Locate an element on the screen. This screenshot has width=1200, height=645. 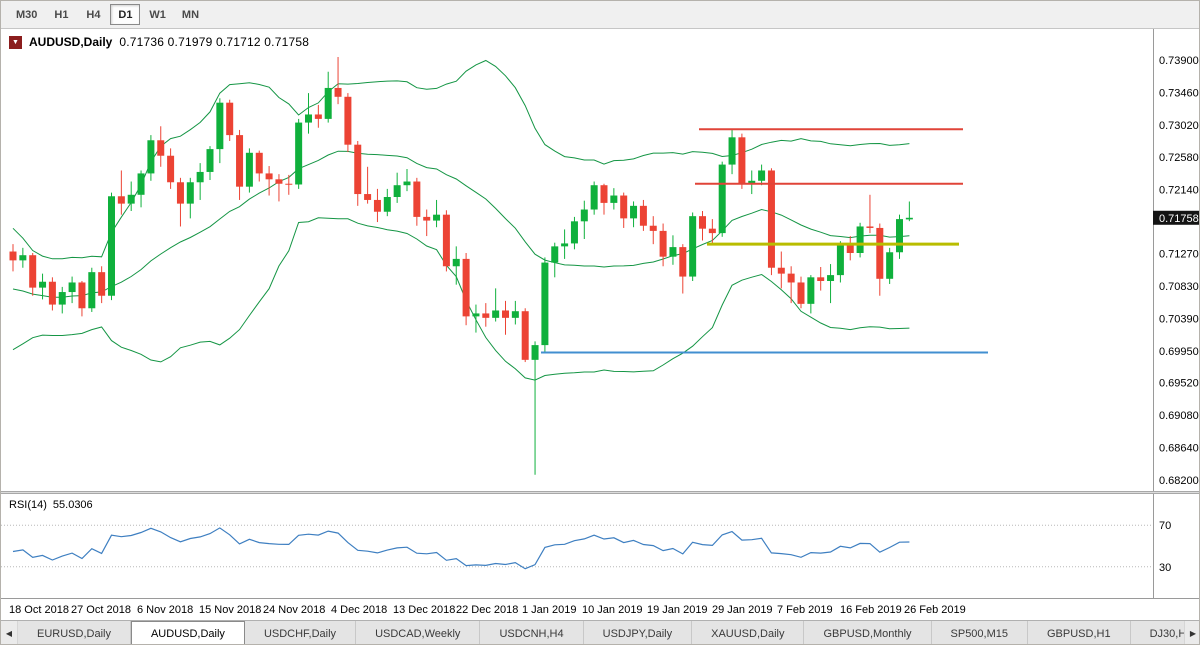
date-label: 19 Jan 2019 is located at coordinates (677, 610).